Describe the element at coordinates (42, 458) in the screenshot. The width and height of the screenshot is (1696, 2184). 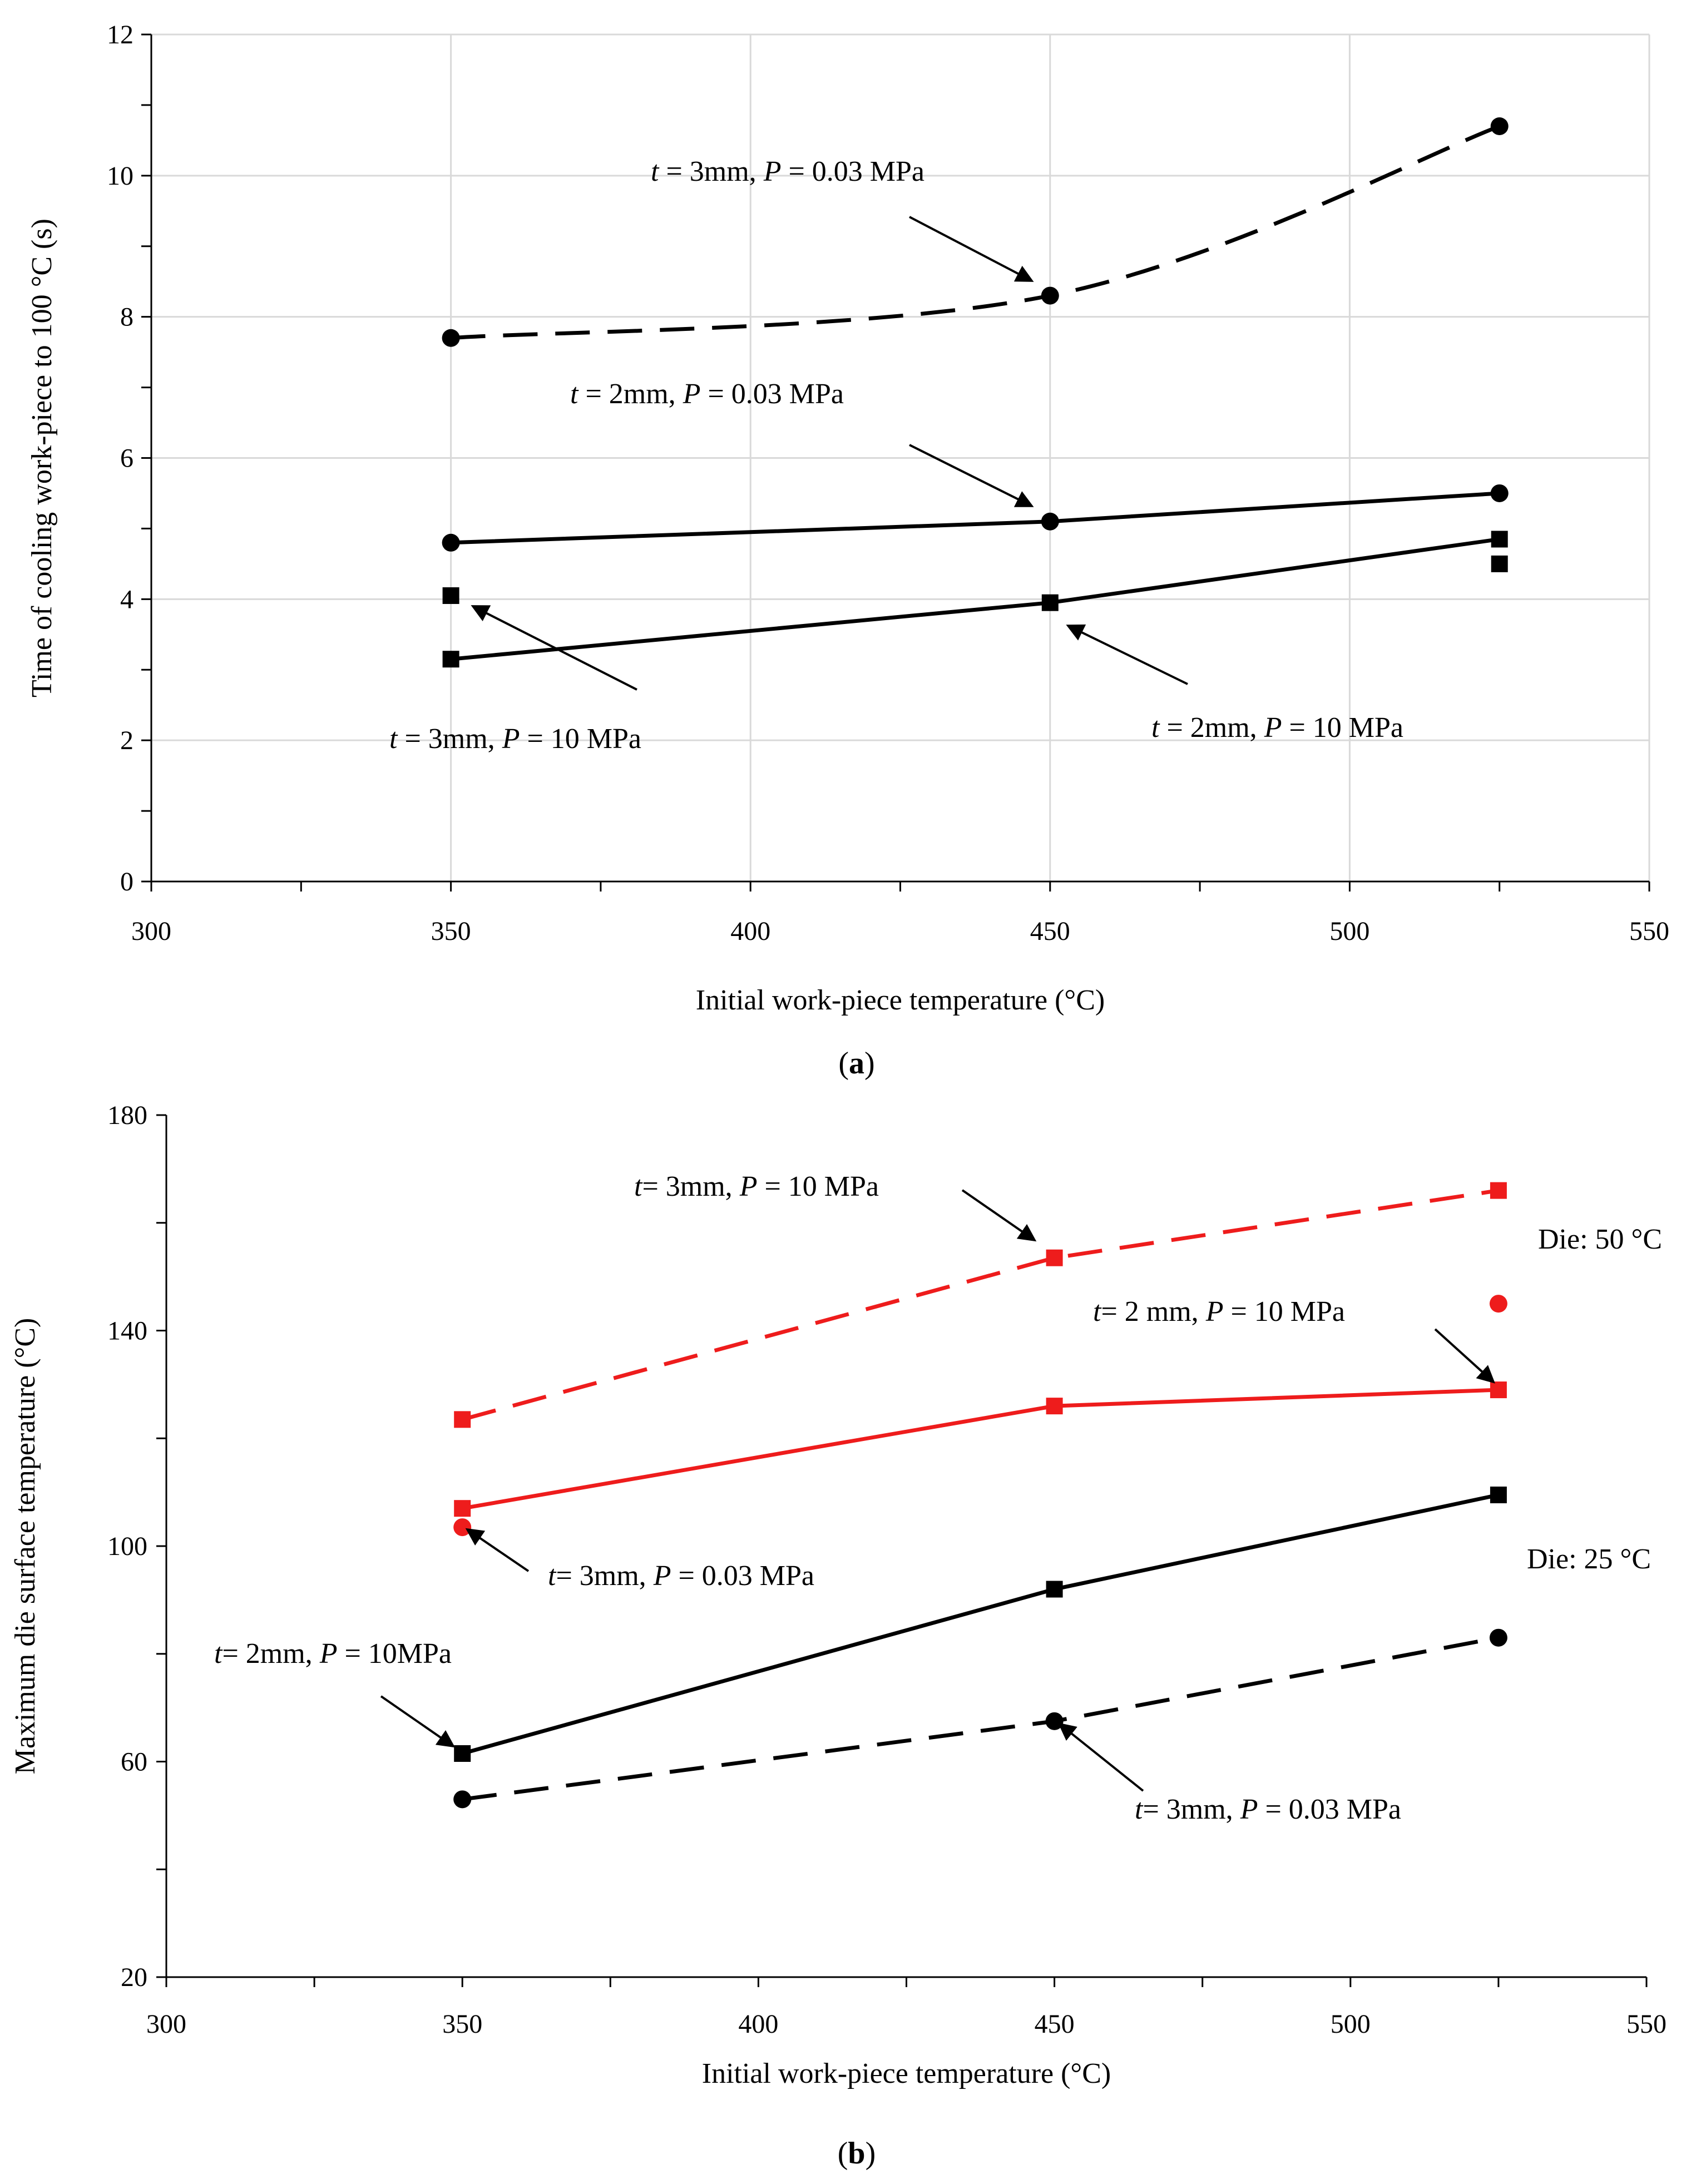
I see `panel-a-y-axis-title: Time of cooling work-piece to 100 °C (s)` at that location.